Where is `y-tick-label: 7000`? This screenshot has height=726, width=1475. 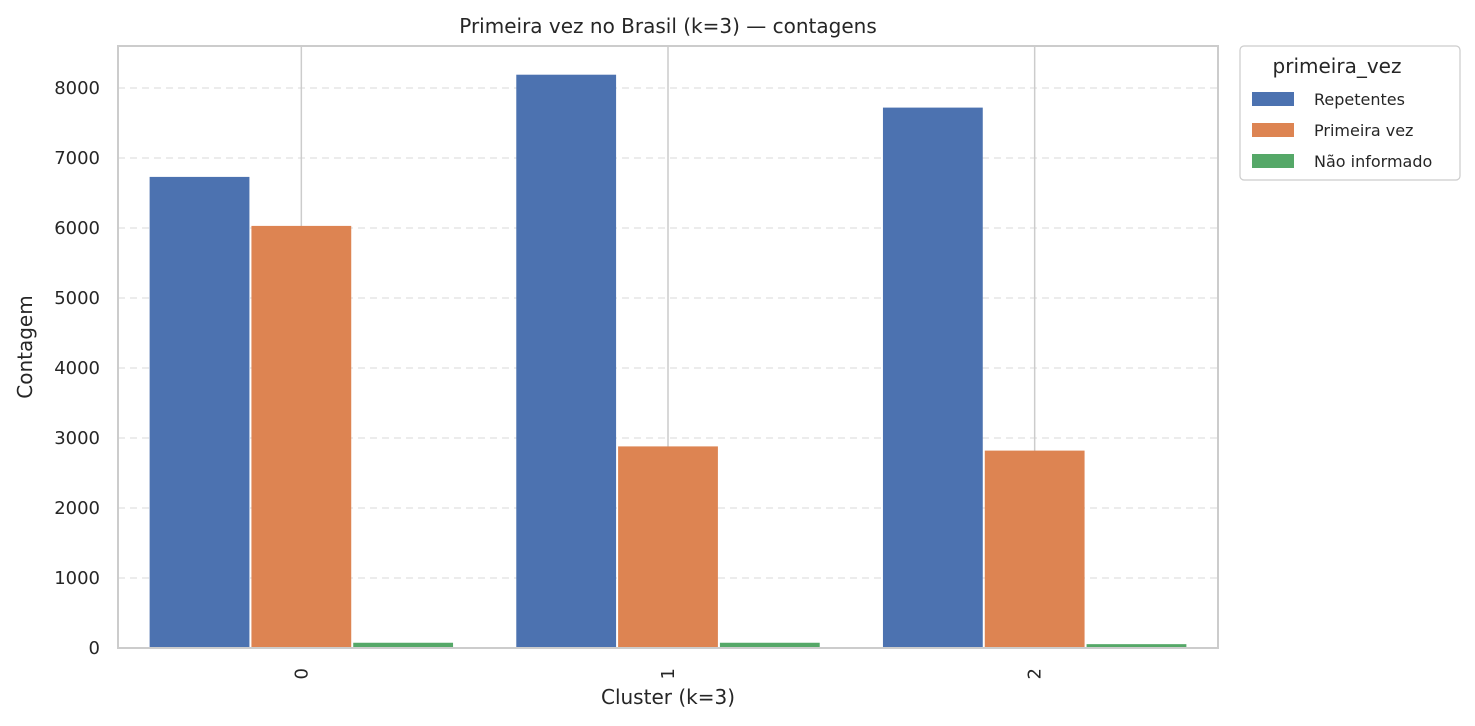 y-tick-label: 7000 is located at coordinates (77, 158).